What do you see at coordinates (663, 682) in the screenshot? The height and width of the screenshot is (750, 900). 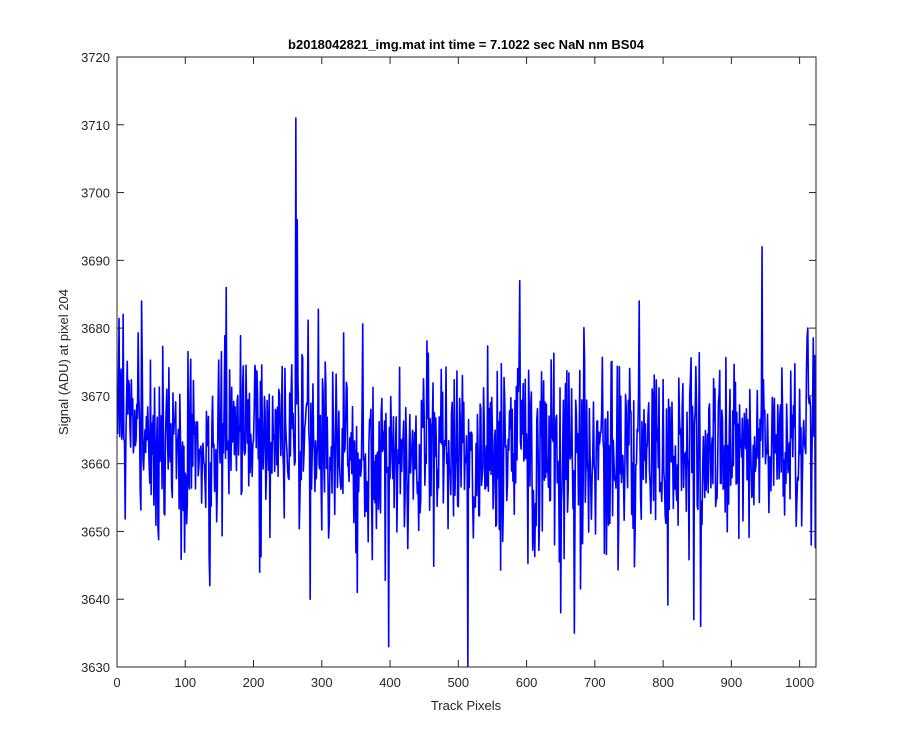 I see `x-tick-label: 800` at bounding box center [663, 682].